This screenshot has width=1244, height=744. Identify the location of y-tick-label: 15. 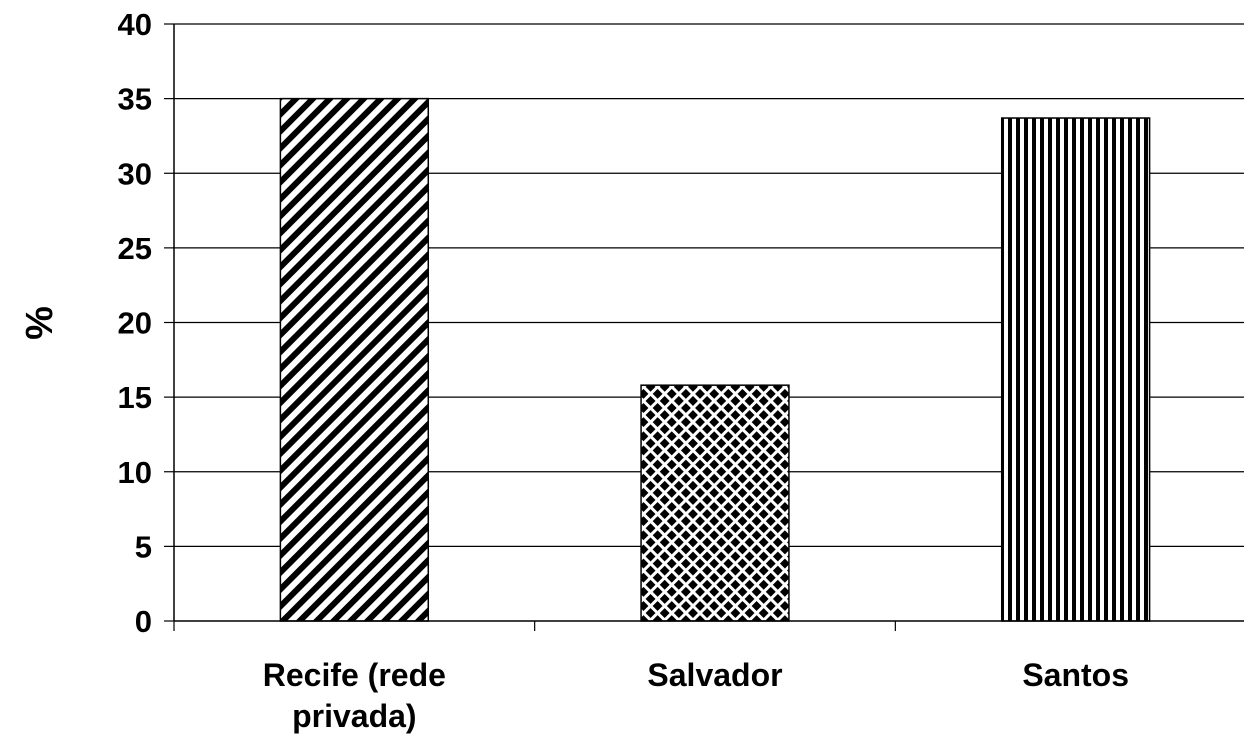
(135, 397).